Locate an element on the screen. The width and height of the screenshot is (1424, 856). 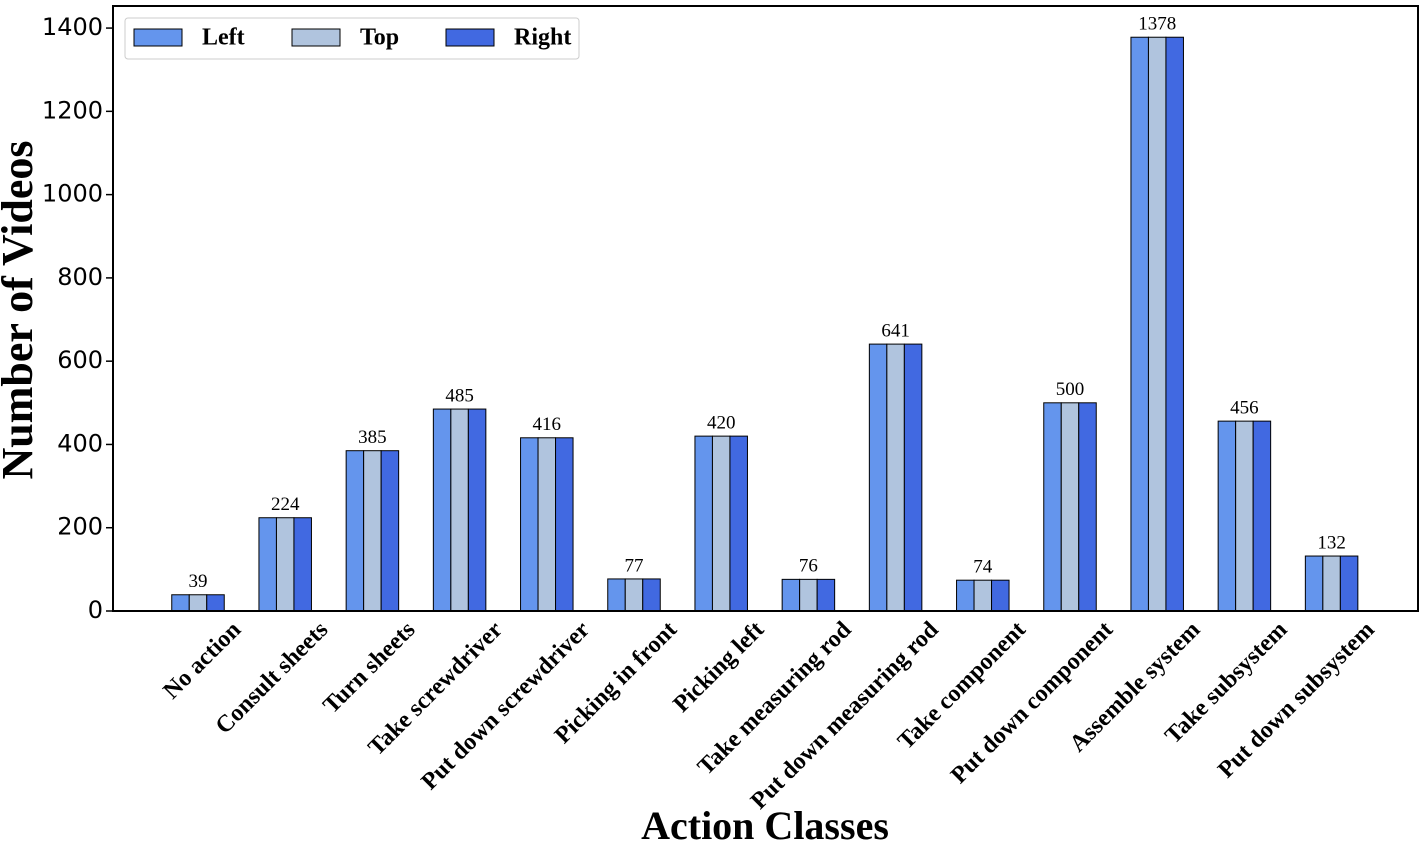
x-tick-label: Put down component is located at coordinates (1032, 703).